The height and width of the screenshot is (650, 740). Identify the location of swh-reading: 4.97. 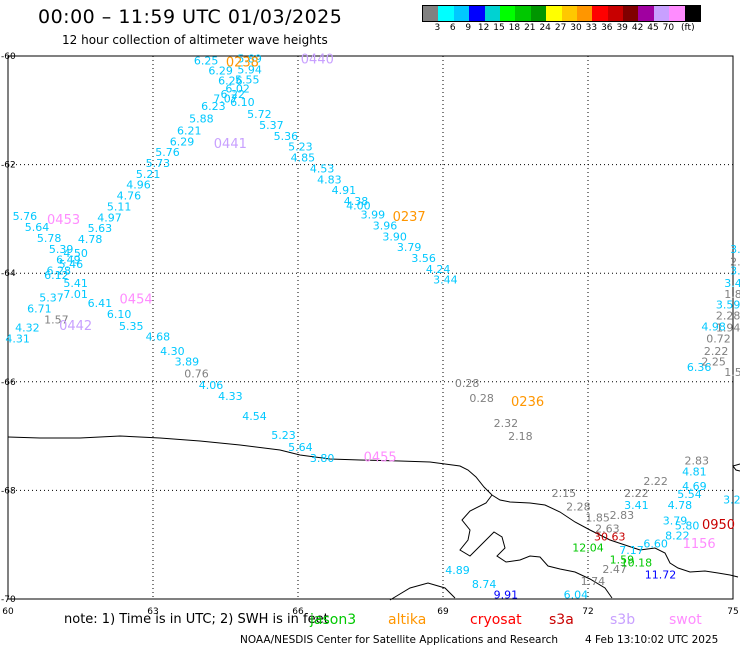
(109, 217).